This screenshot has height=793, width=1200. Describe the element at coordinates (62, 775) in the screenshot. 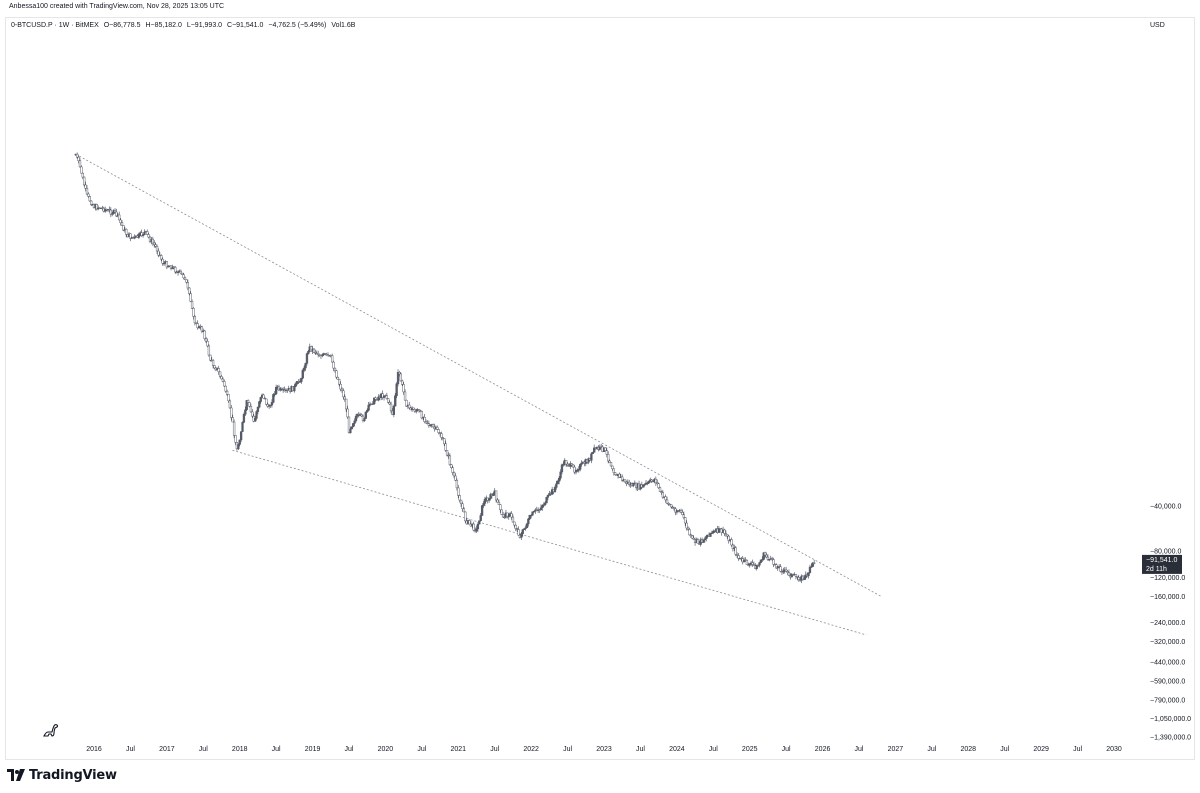

I see `tradingview-logo: TradingView` at that location.